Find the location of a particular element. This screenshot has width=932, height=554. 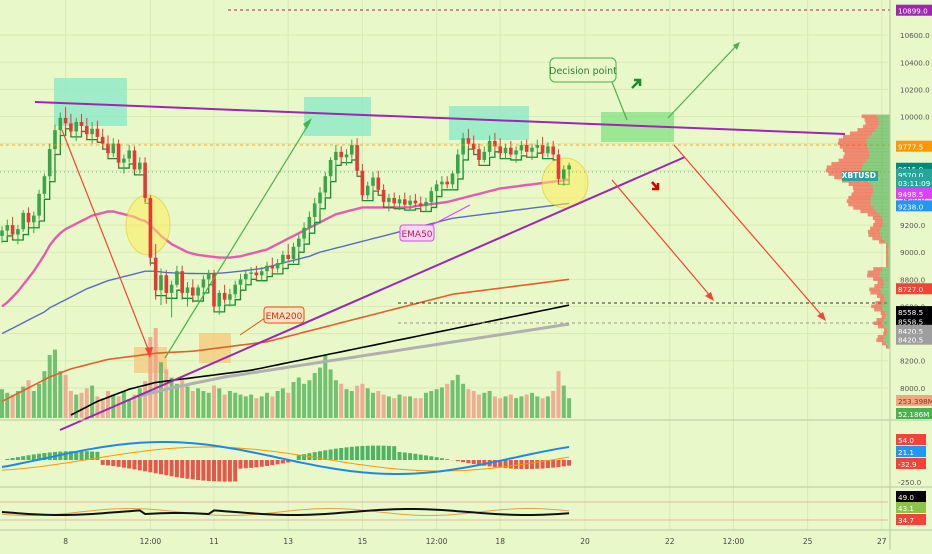

price-tag-label: 03:11:09 is located at coordinates (914, 183).